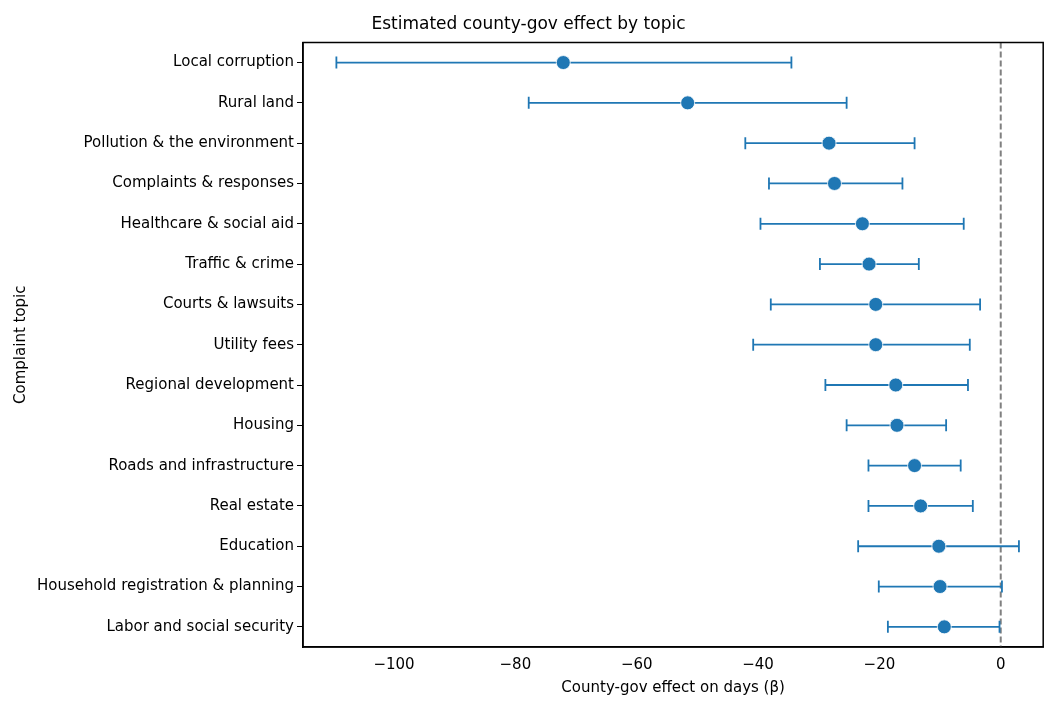 Image resolution: width=1059 pixels, height=707 pixels. What do you see at coordinates (528, 22) in the screenshot?
I see `chart-title: Estimated county-gov effect by topic` at bounding box center [528, 22].